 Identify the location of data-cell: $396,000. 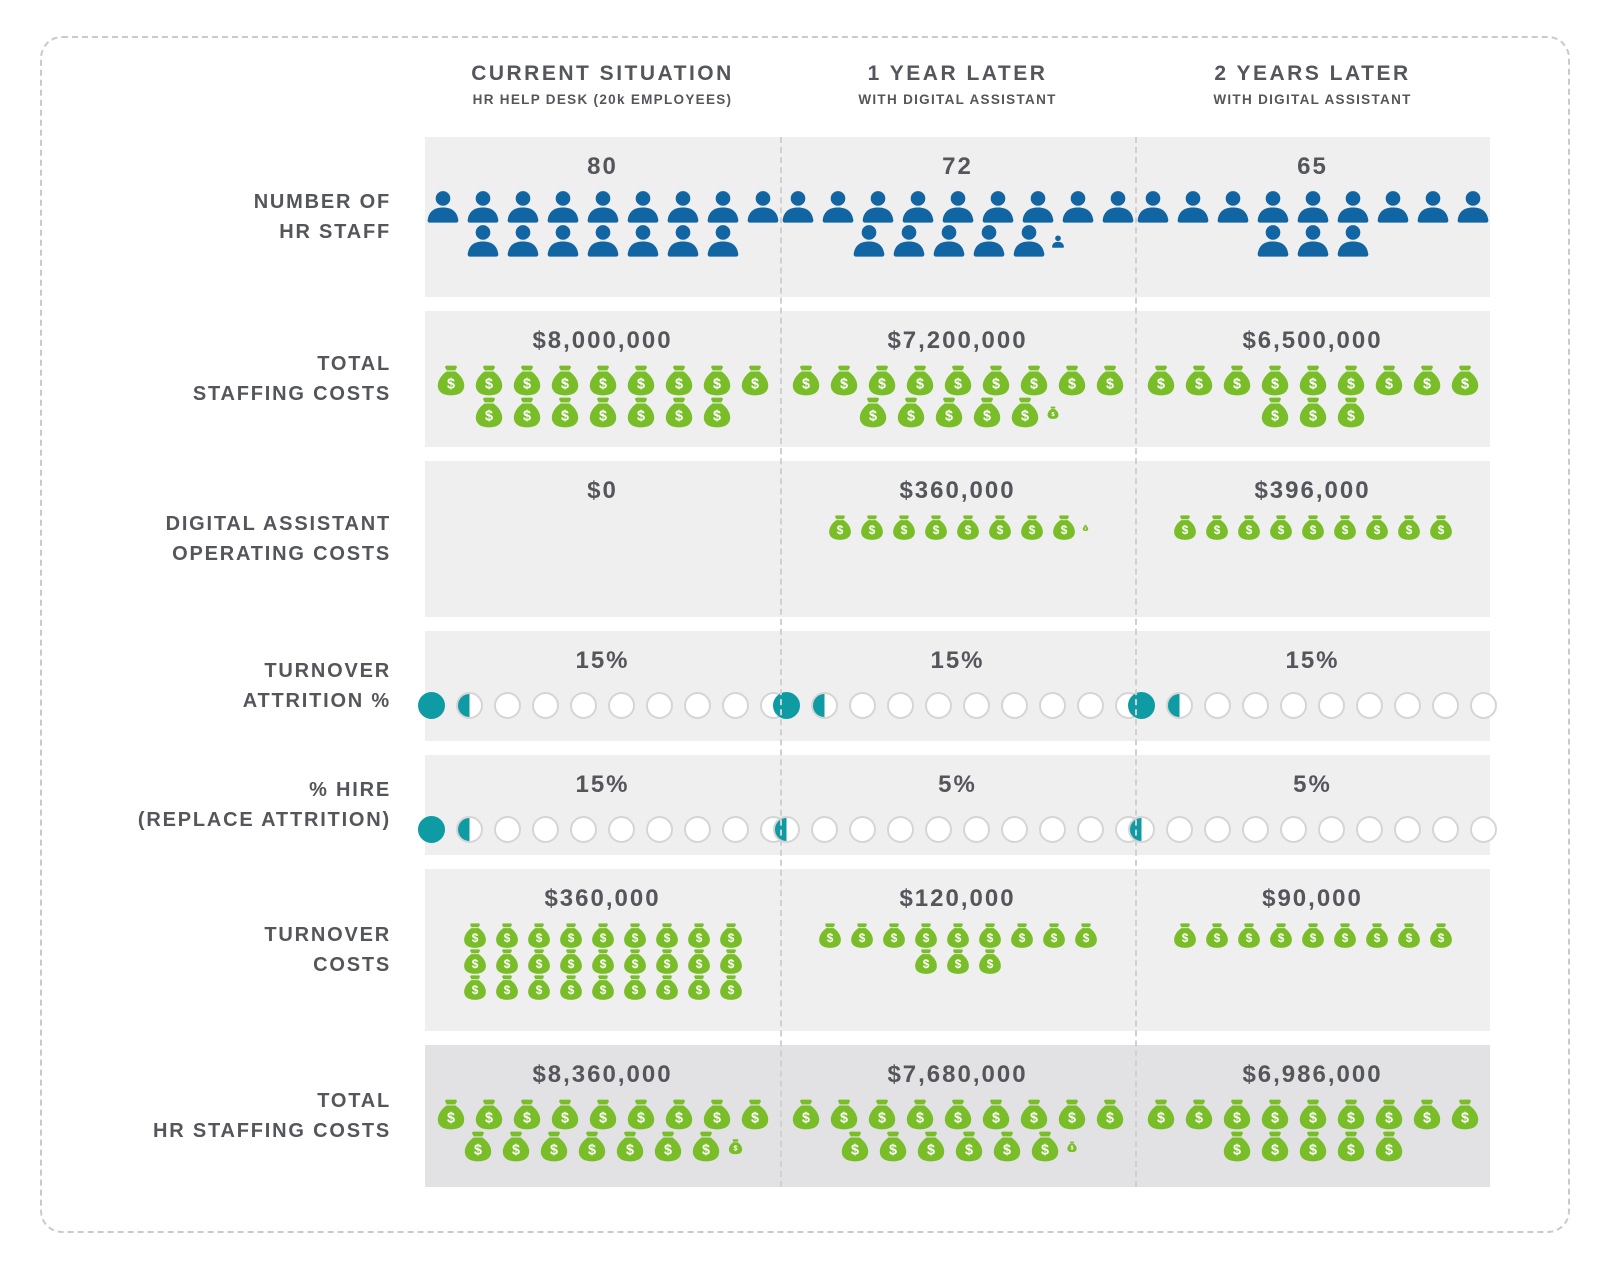
(1312, 539).